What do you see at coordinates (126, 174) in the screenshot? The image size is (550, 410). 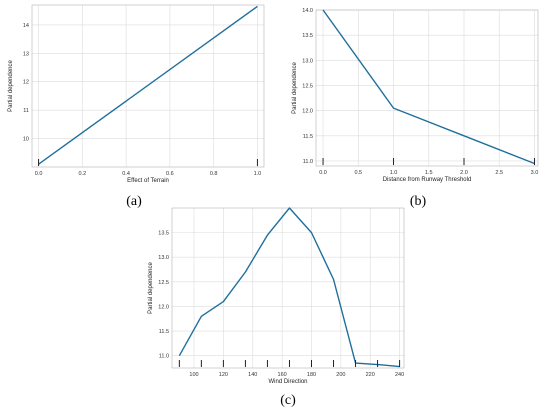 I see `x-tick-label-a-2: 0.4` at bounding box center [126, 174].